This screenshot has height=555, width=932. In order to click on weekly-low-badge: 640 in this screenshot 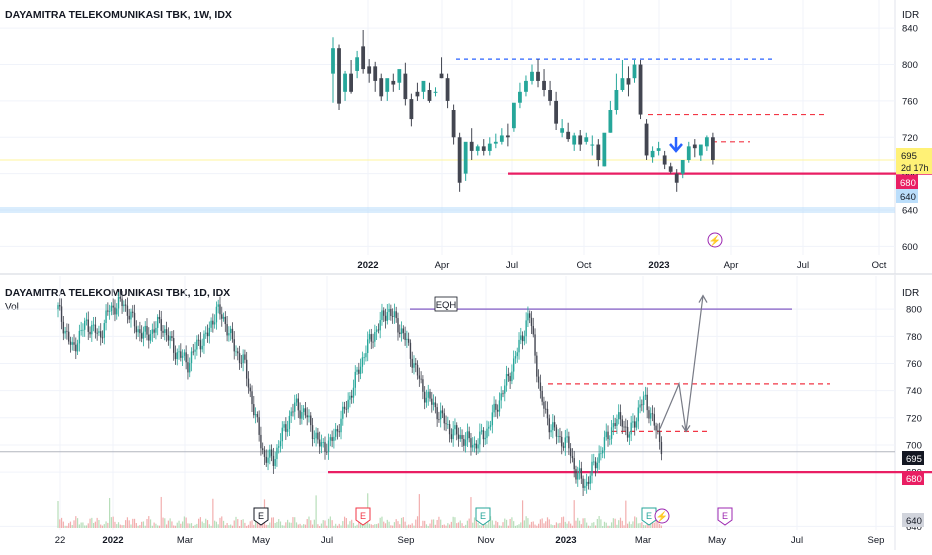, I will do `click(907, 196)`.